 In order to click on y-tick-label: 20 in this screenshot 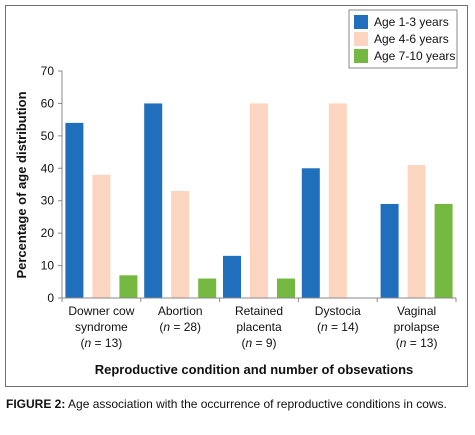, I will do `click(48, 233)`.